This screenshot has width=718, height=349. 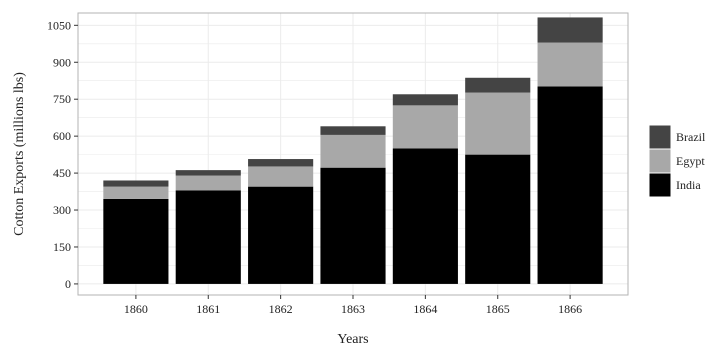 What do you see at coordinates (691, 137) in the screenshot?
I see `legend-label-brazil: Brazil` at bounding box center [691, 137].